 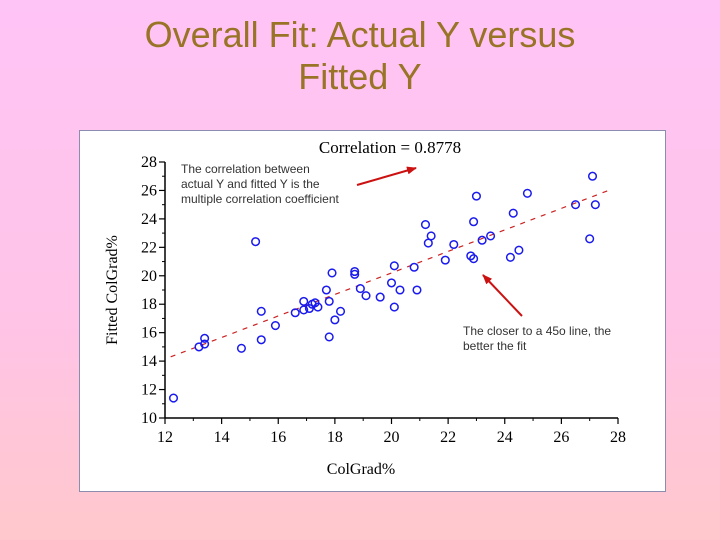 I want to click on slide-title-line-1: Overall Fit: Actual Y versus, so click(x=360, y=34).